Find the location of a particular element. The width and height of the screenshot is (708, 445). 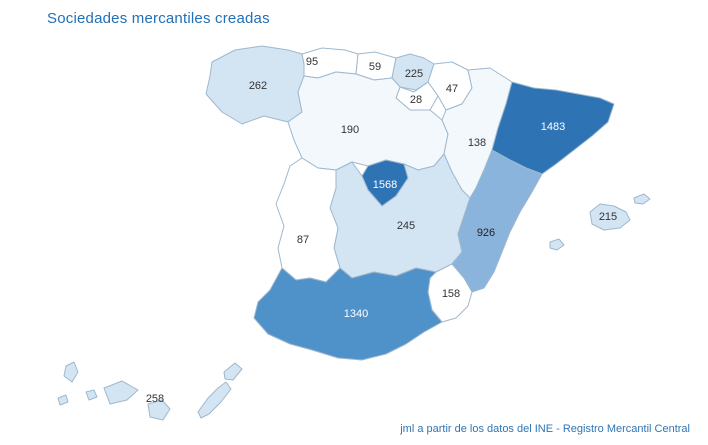

region-canarias-fuerteventura is located at coordinates (214, 400).